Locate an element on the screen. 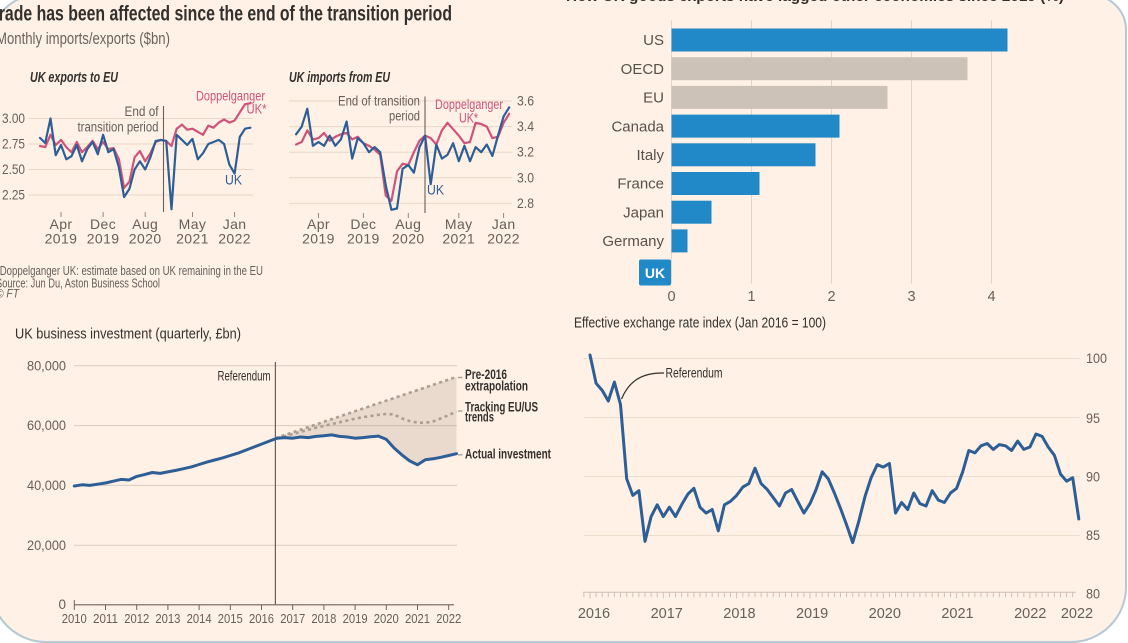 The image size is (1128, 643). svg-text: UK imports from EU is located at coordinates (339, 78).